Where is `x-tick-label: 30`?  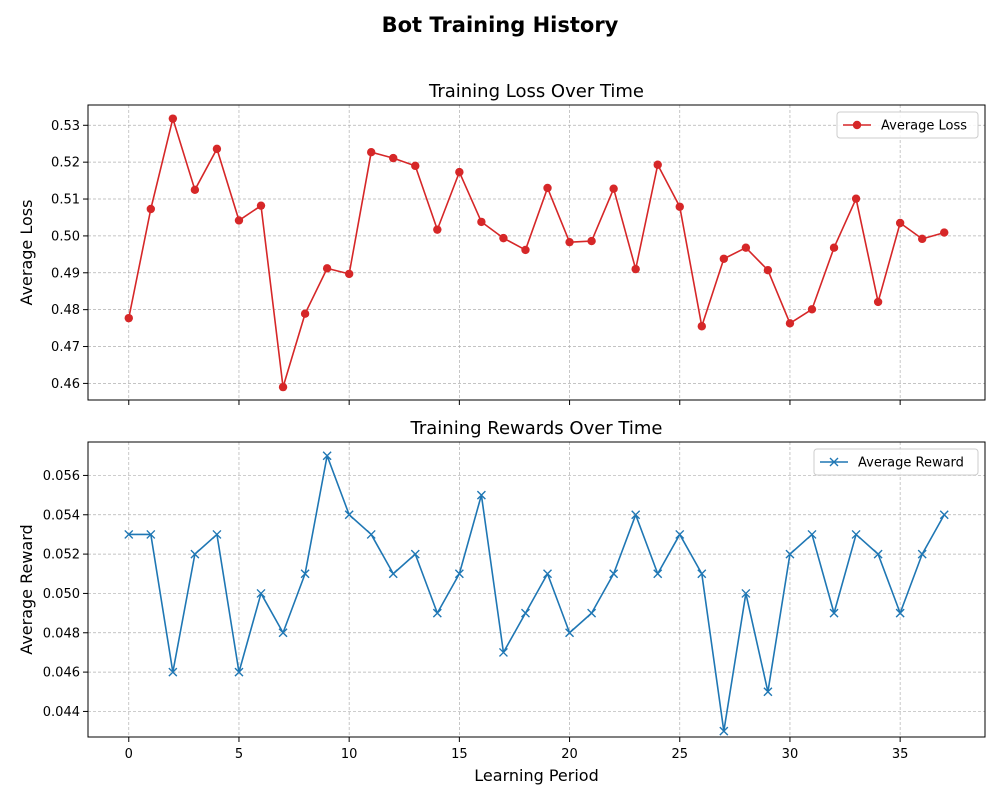
x-tick-label: 30 is located at coordinates (790, 754).